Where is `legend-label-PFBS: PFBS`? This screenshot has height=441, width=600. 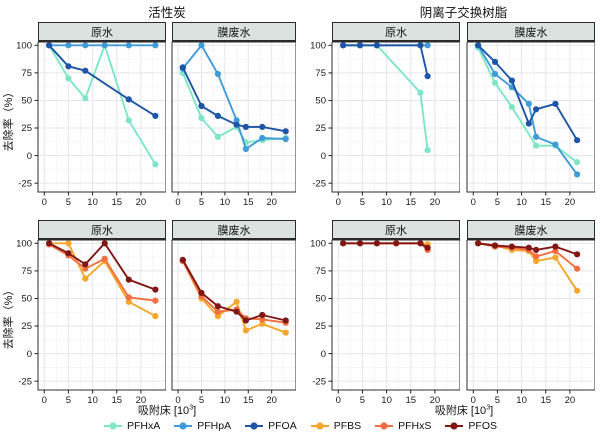
legend-label-PFBS: PFBS is located at coordinates (347, 426).